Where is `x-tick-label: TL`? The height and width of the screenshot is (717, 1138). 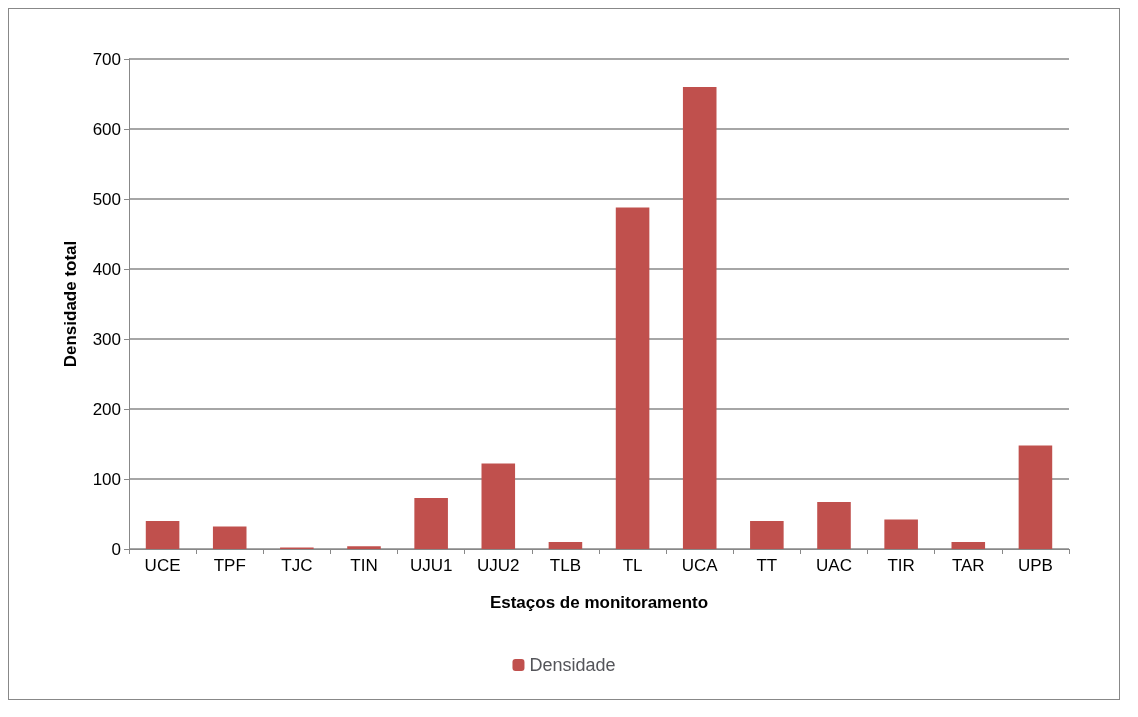
x-tick-label: TL is located at coordinates (632, 565).